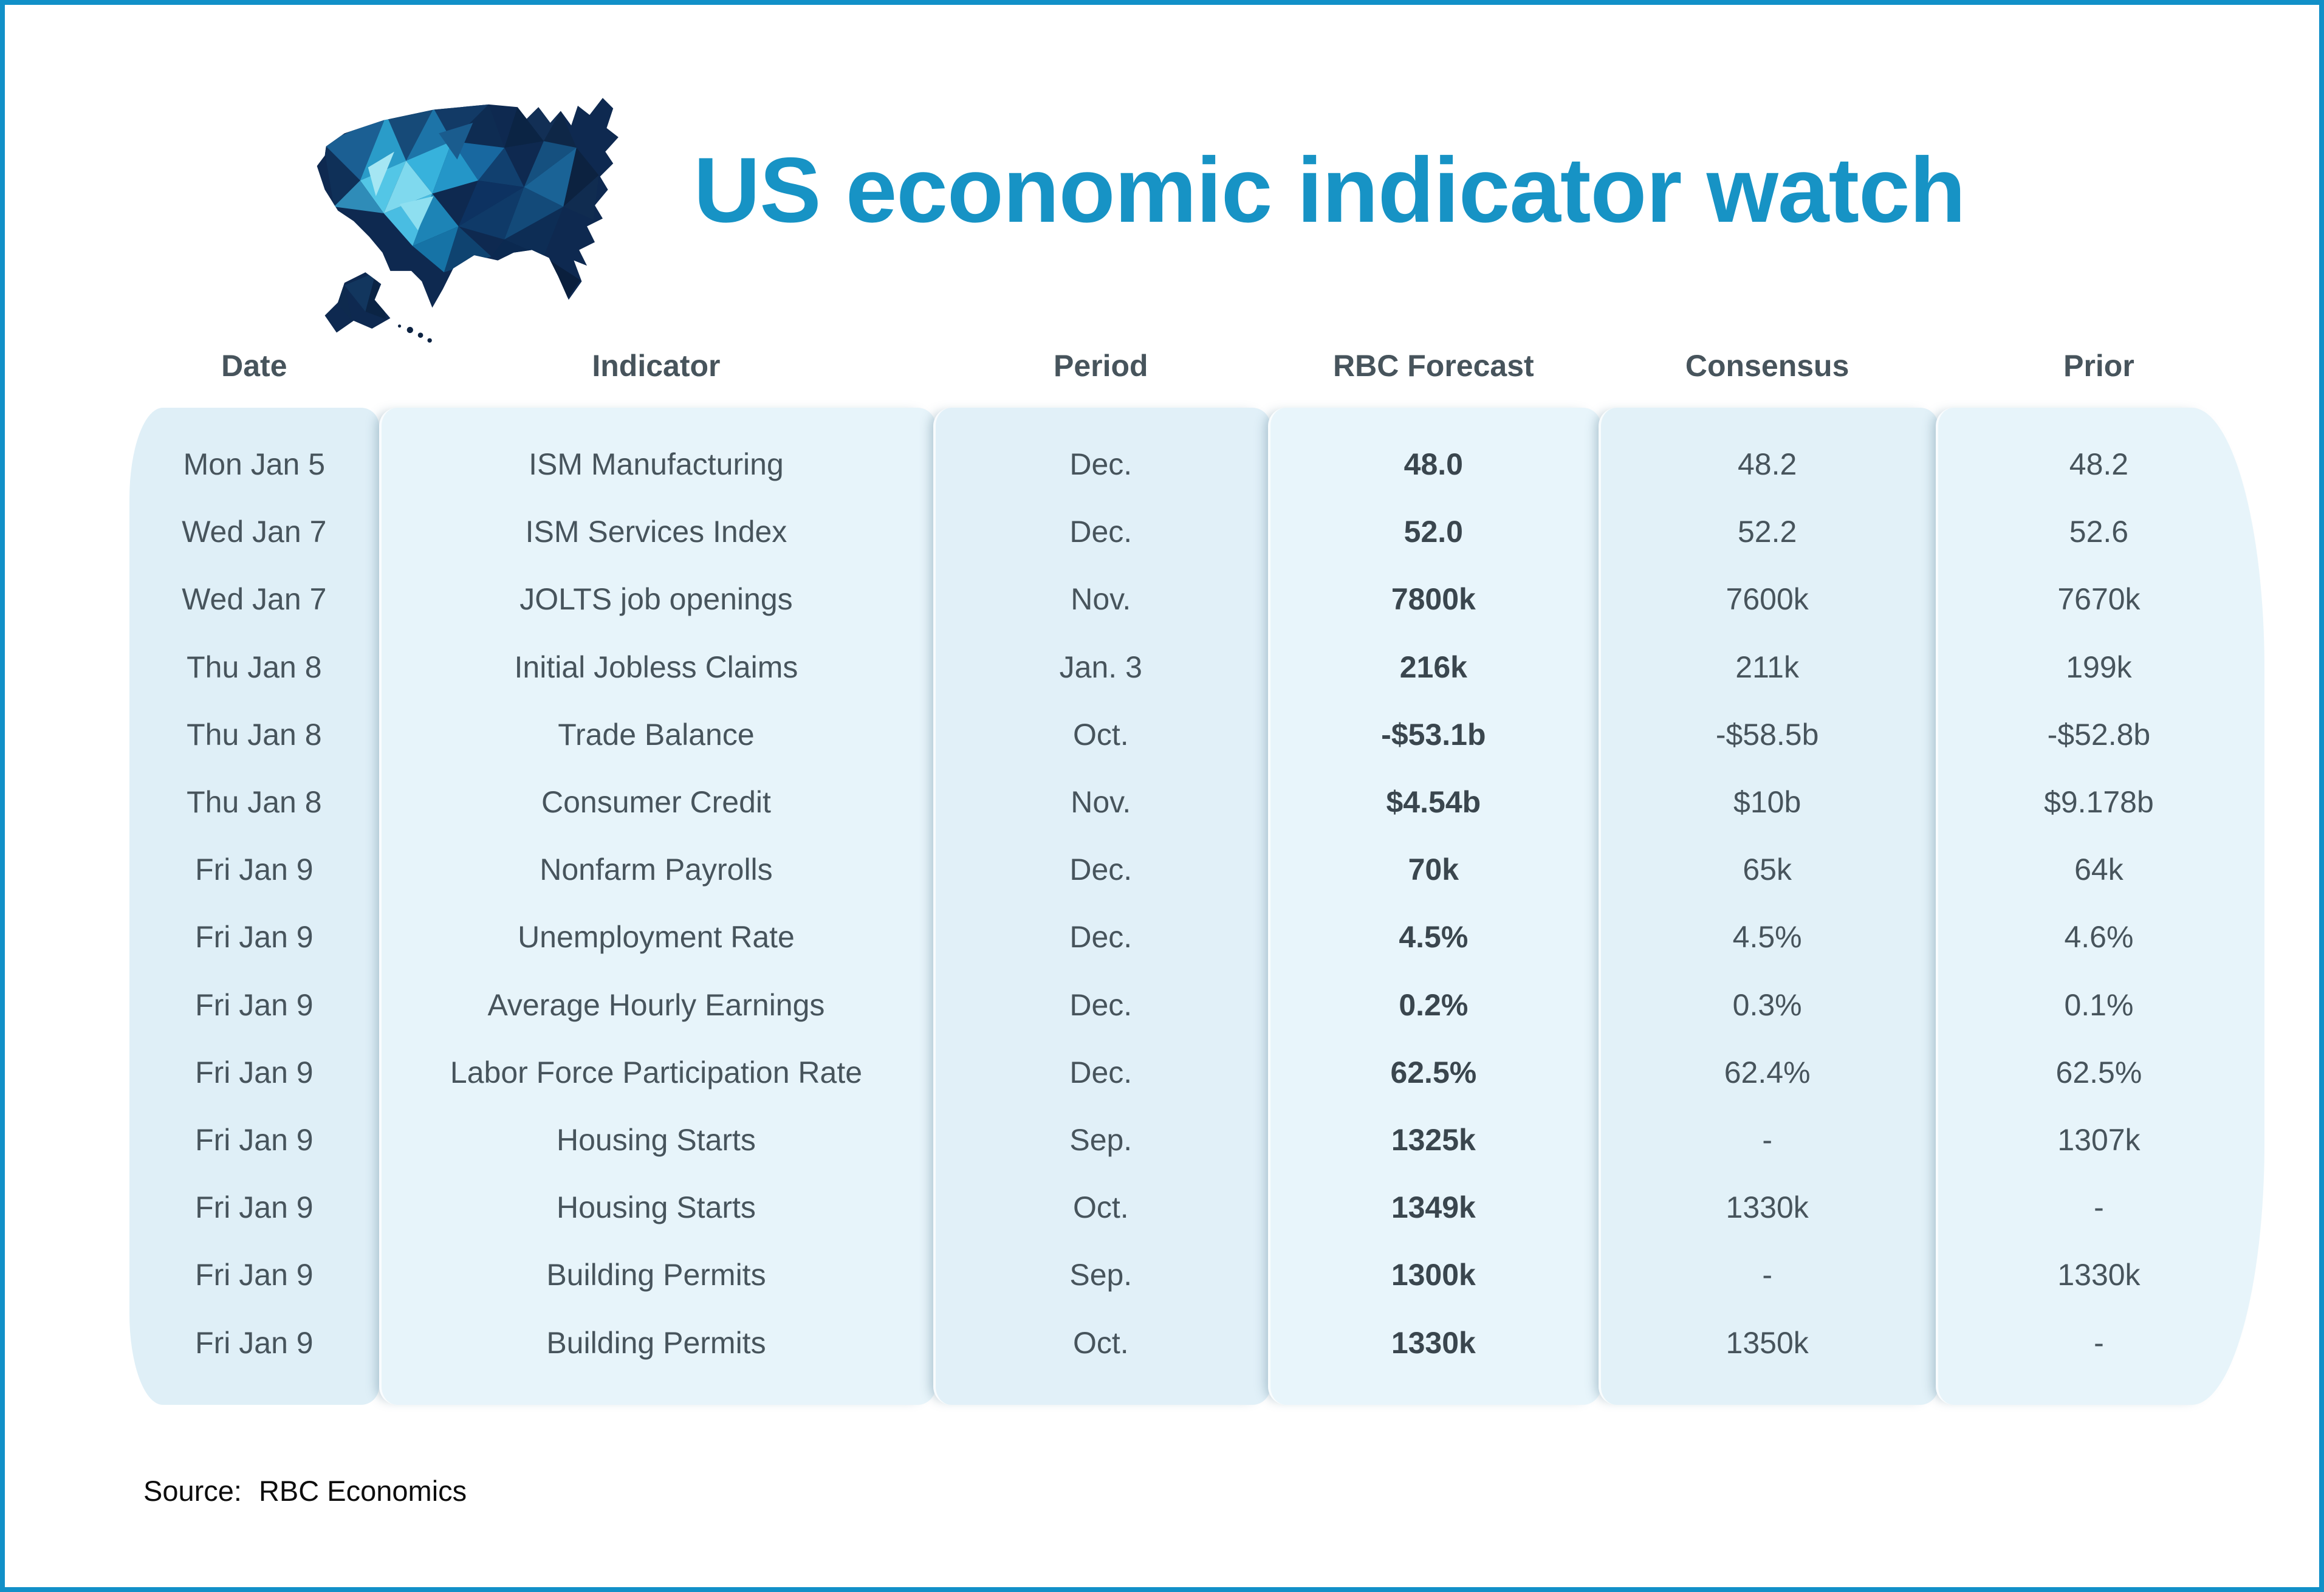 The width and height of the screenshot is (2324, 1592). I want to click on cell-prior: 199k, so click(2099, 667).